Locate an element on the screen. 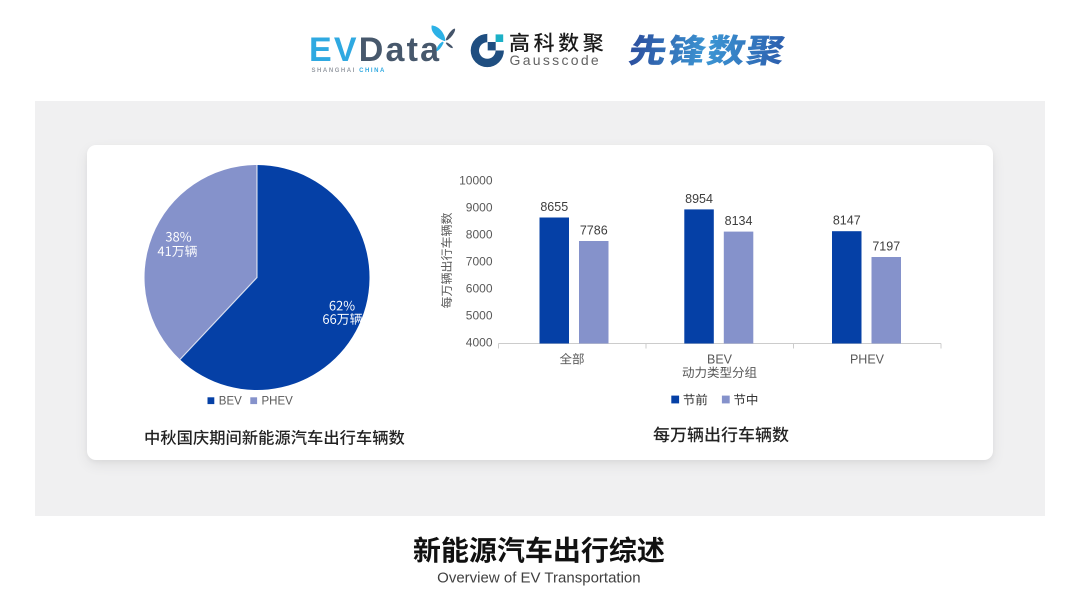 Image resolution: width=1080 pixels, height=608 pixels. svg-text: 8954 is located at coordinates (699, 199).